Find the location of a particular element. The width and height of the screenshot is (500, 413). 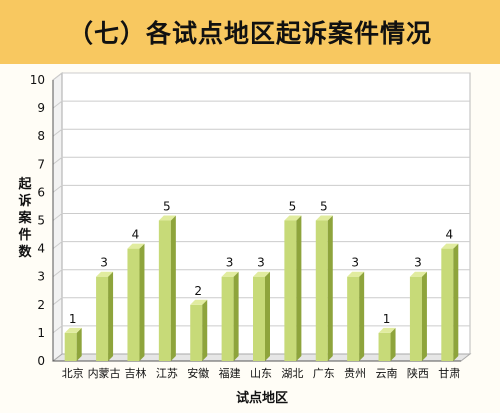

y-tick-label: 4 is located at coordinates (41, 249).